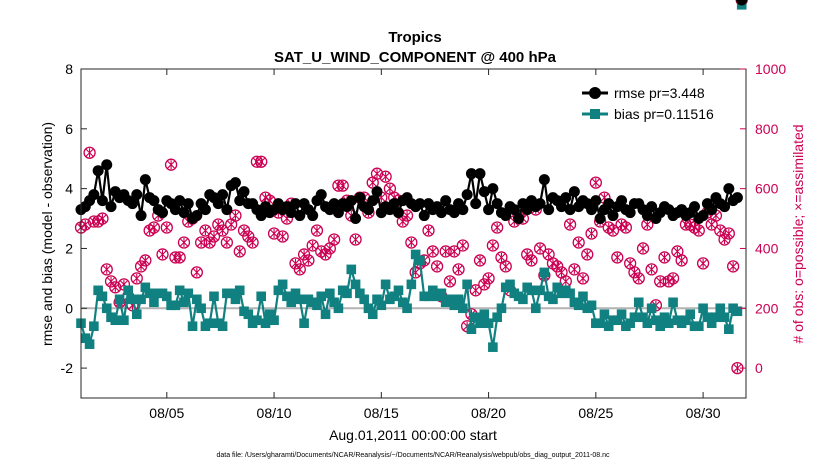  I want to click on legend-bias-marker, so click(595, 114).